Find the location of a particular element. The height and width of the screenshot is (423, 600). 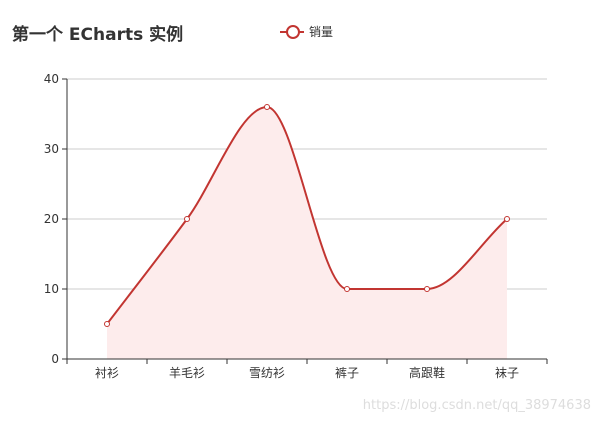

legend-line-circle-icon is located at coordinates (292, 31).